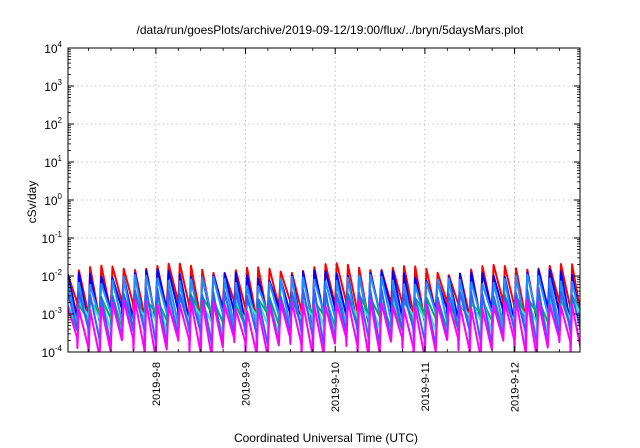 This screenshot has width=640, height=448. What do you see at coordinates (53, 48) in the screenshot?
I see `y-tick-label: 10⁴` at bounding box center [53, 48].